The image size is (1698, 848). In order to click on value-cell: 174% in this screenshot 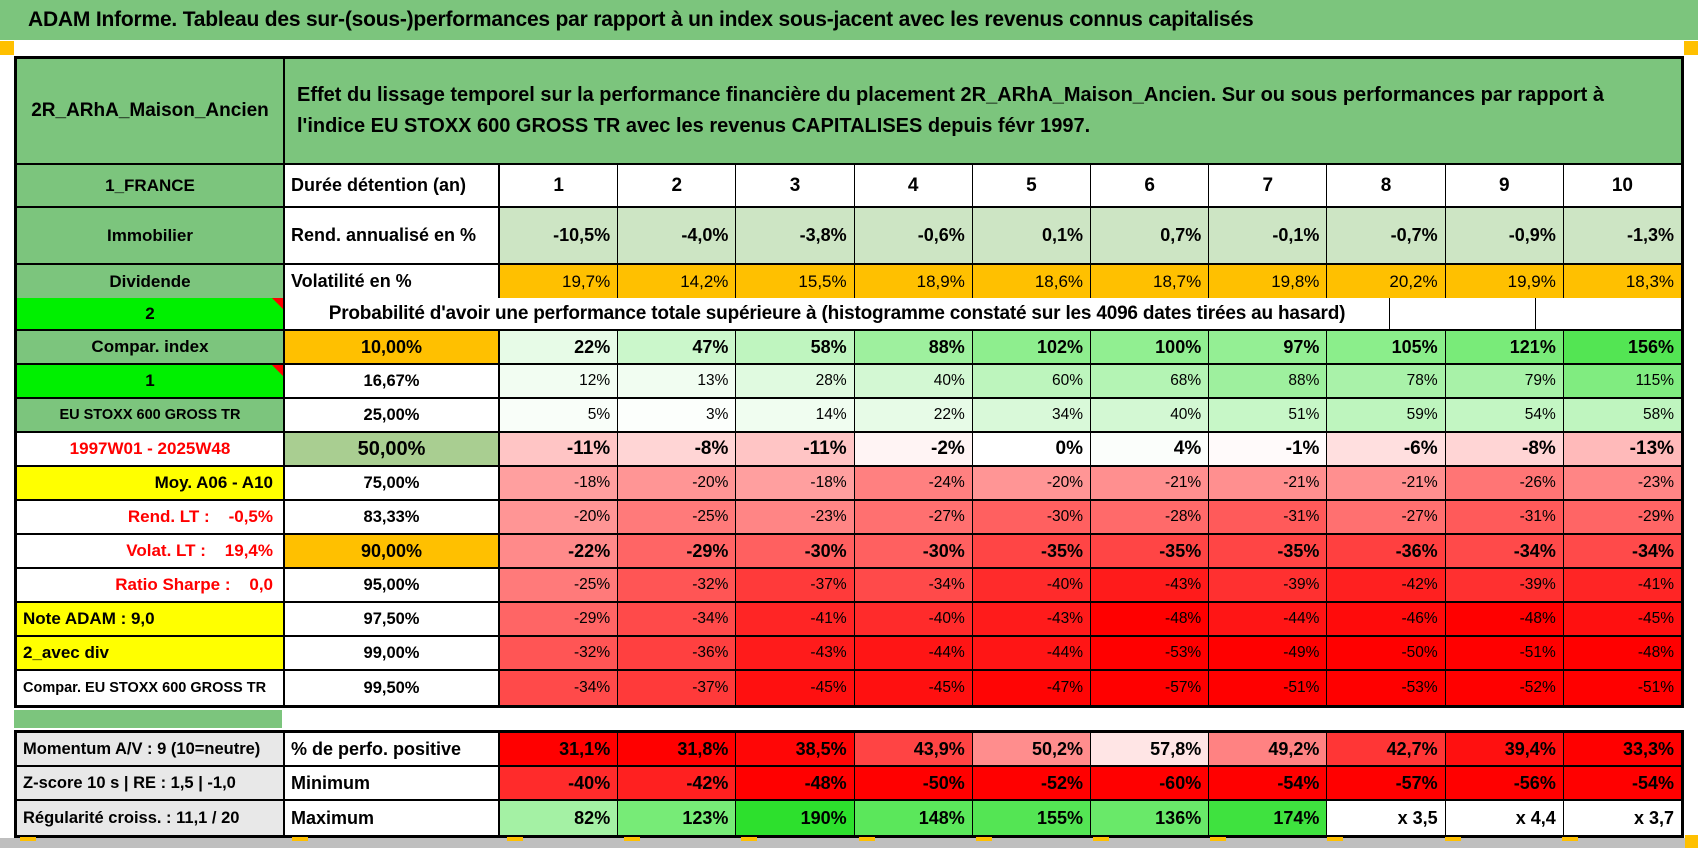, I will do `click(1268, 818)`.